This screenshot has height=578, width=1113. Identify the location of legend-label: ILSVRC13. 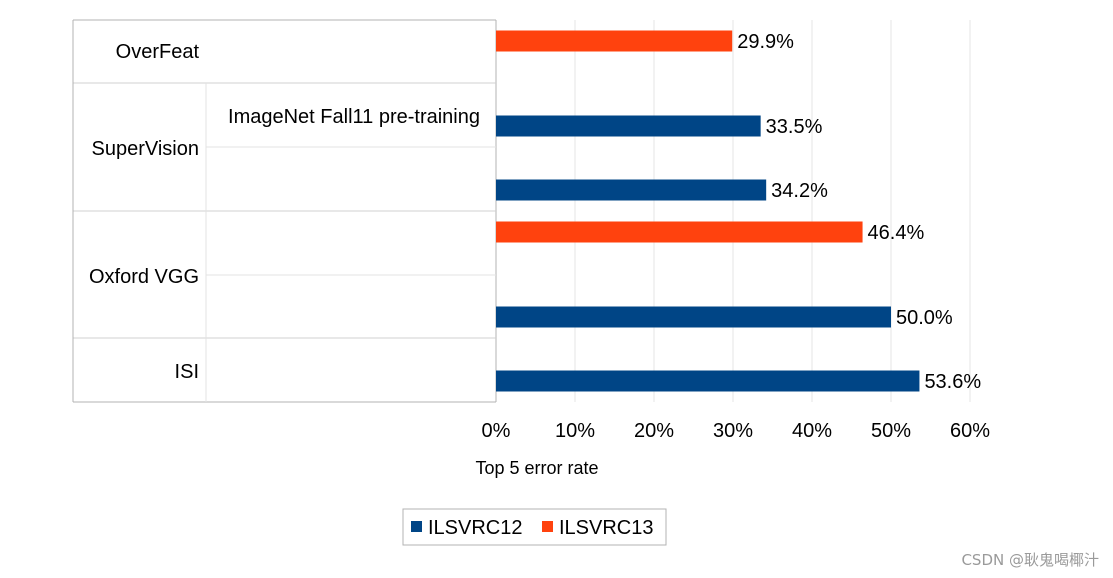
(606, 528).